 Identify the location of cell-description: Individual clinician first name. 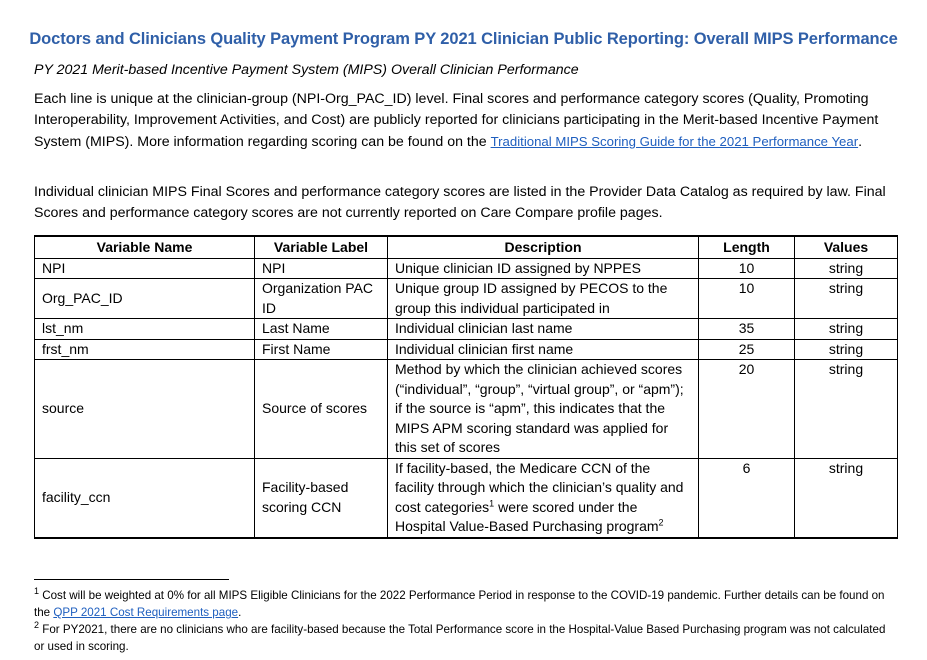
(543, 349).